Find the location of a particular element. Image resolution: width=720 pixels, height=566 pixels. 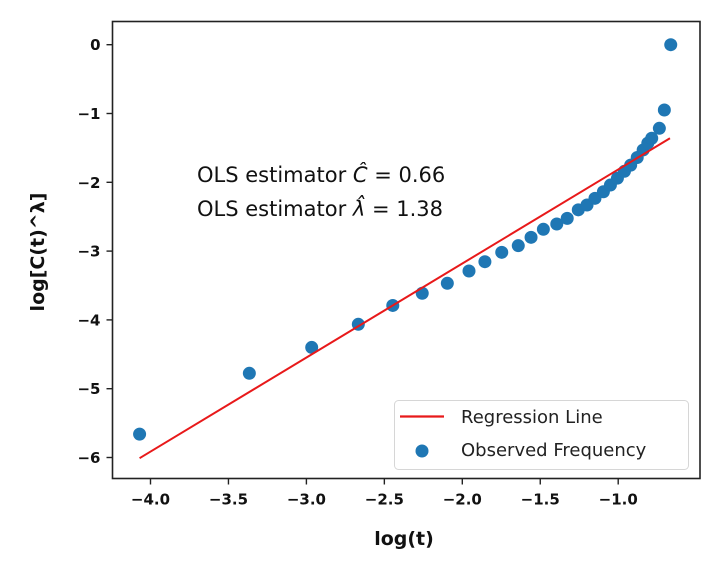

annotation-c-hat: OLS estimator Ĉ = 0.66 is located at coordinates (321, 174).